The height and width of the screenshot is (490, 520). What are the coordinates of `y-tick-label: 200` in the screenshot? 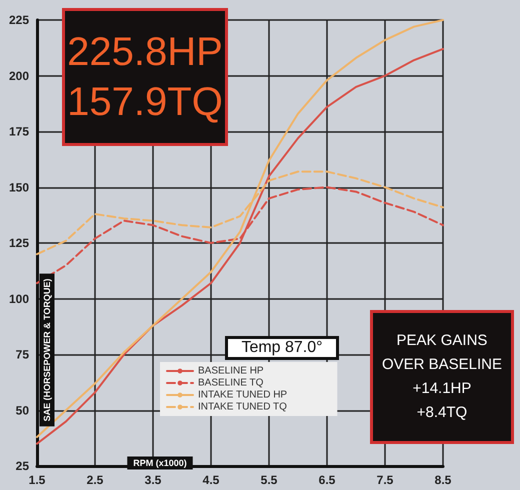 It's located at (19, 75).